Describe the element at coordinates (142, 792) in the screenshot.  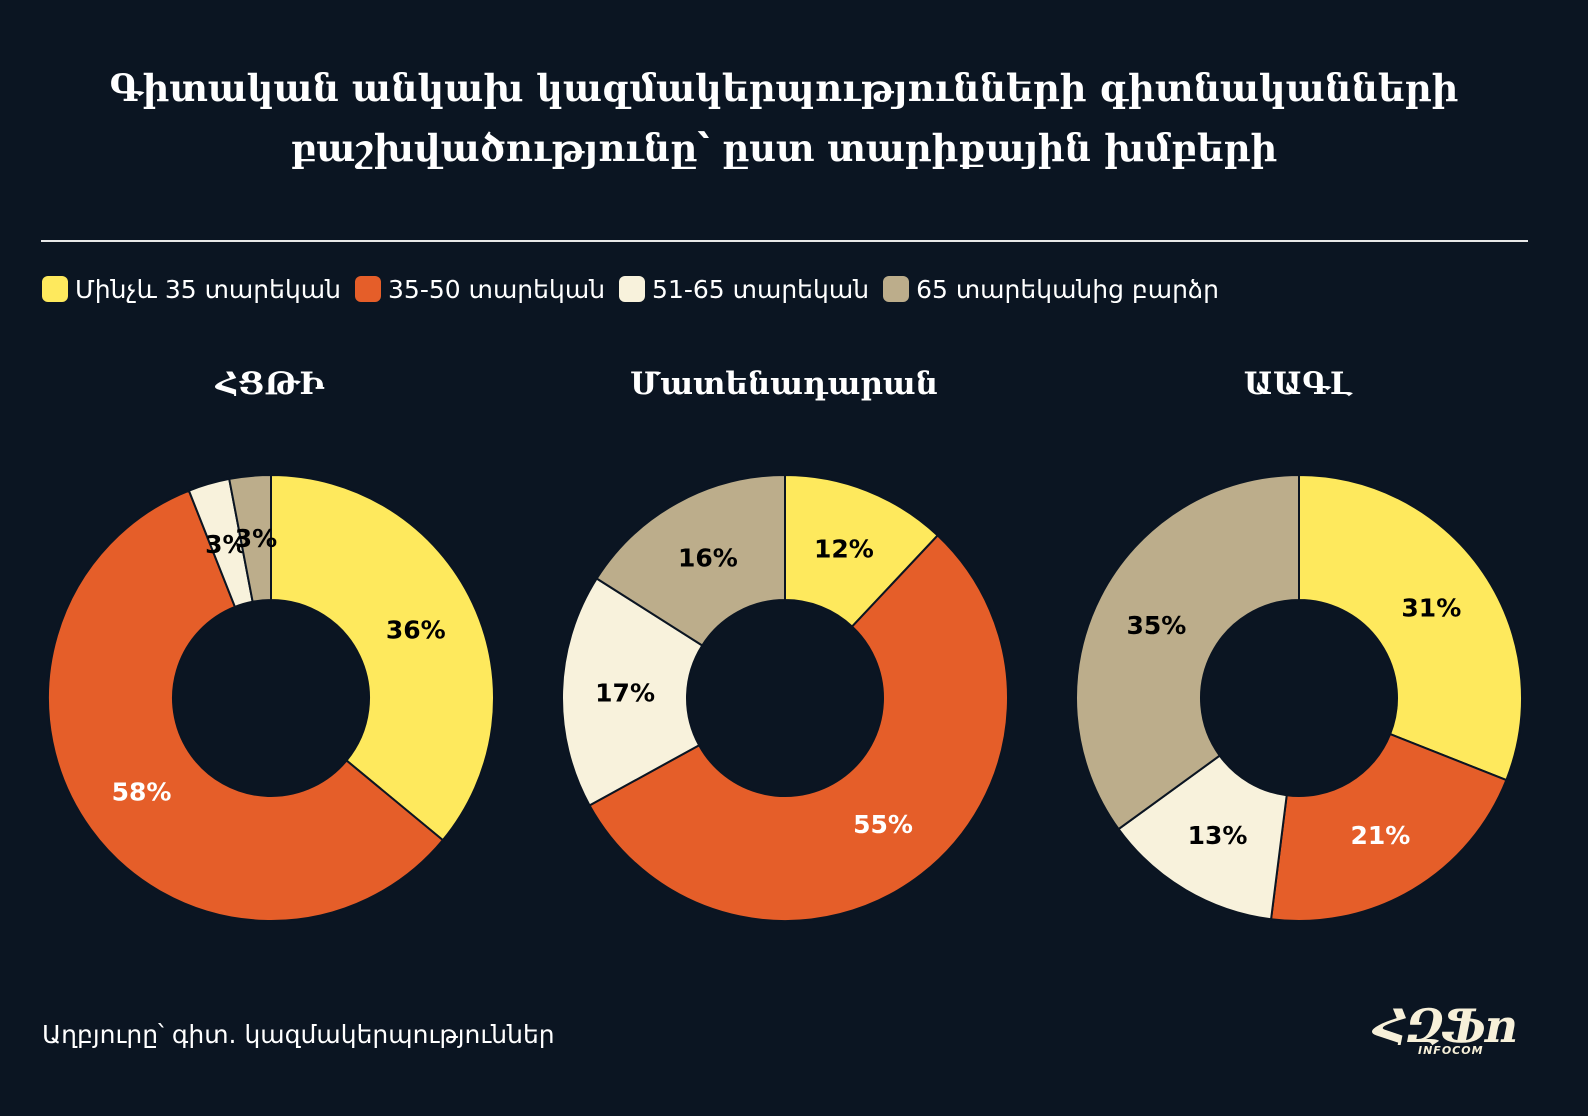
I see `donut-1-label-35-50: 58%` at that location.